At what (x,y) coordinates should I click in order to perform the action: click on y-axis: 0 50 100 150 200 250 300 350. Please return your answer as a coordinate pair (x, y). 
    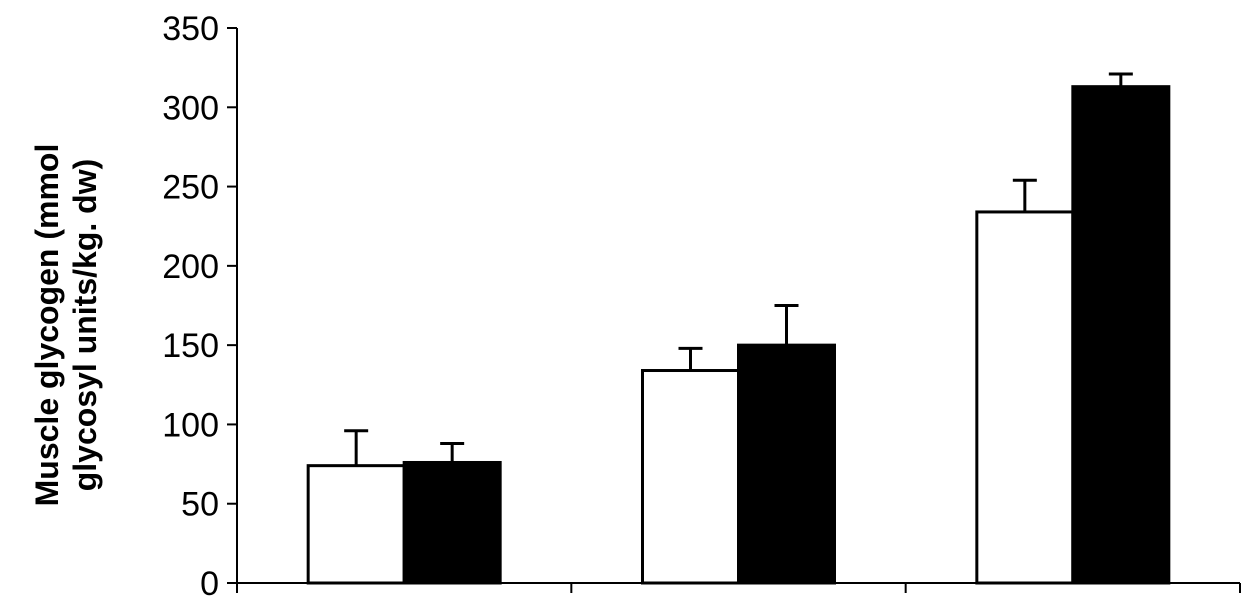
    Looking at the image, I should click on (199, 306).